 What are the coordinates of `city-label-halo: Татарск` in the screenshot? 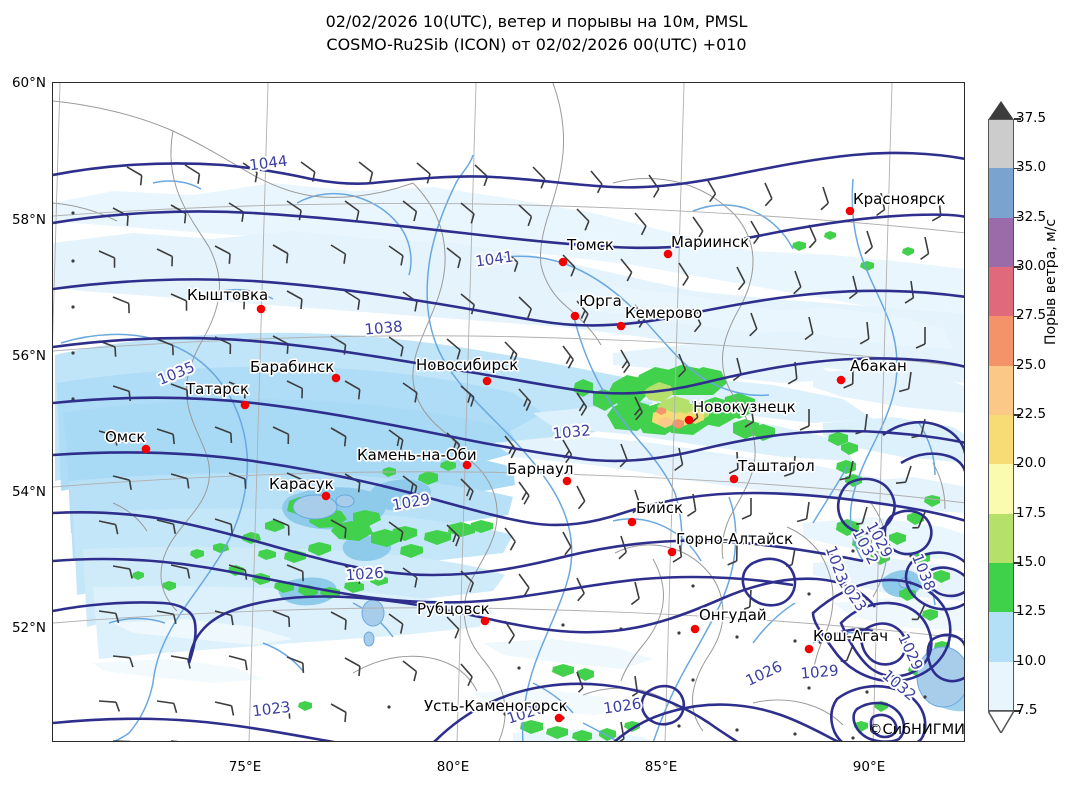 It's located at (217, 389).